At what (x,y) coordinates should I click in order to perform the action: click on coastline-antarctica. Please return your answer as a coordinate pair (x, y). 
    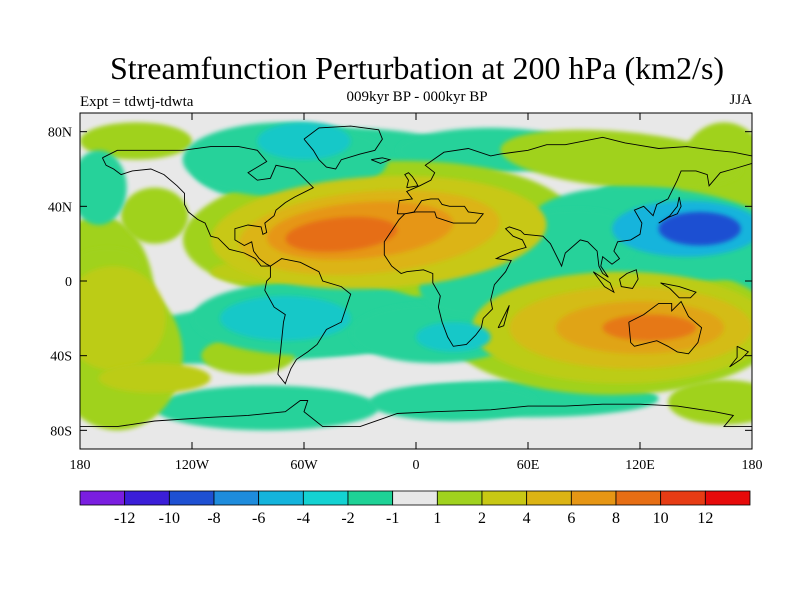
    Looking at the image, I should click on (416, 414).